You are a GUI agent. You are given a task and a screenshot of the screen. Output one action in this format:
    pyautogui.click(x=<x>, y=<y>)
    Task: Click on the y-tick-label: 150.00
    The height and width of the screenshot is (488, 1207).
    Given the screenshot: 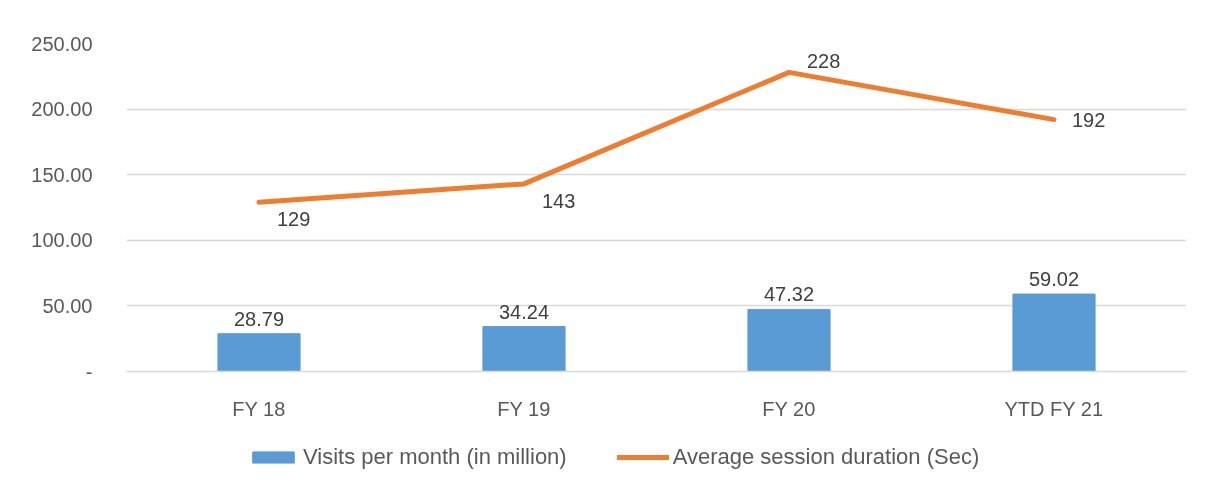 What is the action you would take?
    pyautogui.click(x=62, y=174)
    